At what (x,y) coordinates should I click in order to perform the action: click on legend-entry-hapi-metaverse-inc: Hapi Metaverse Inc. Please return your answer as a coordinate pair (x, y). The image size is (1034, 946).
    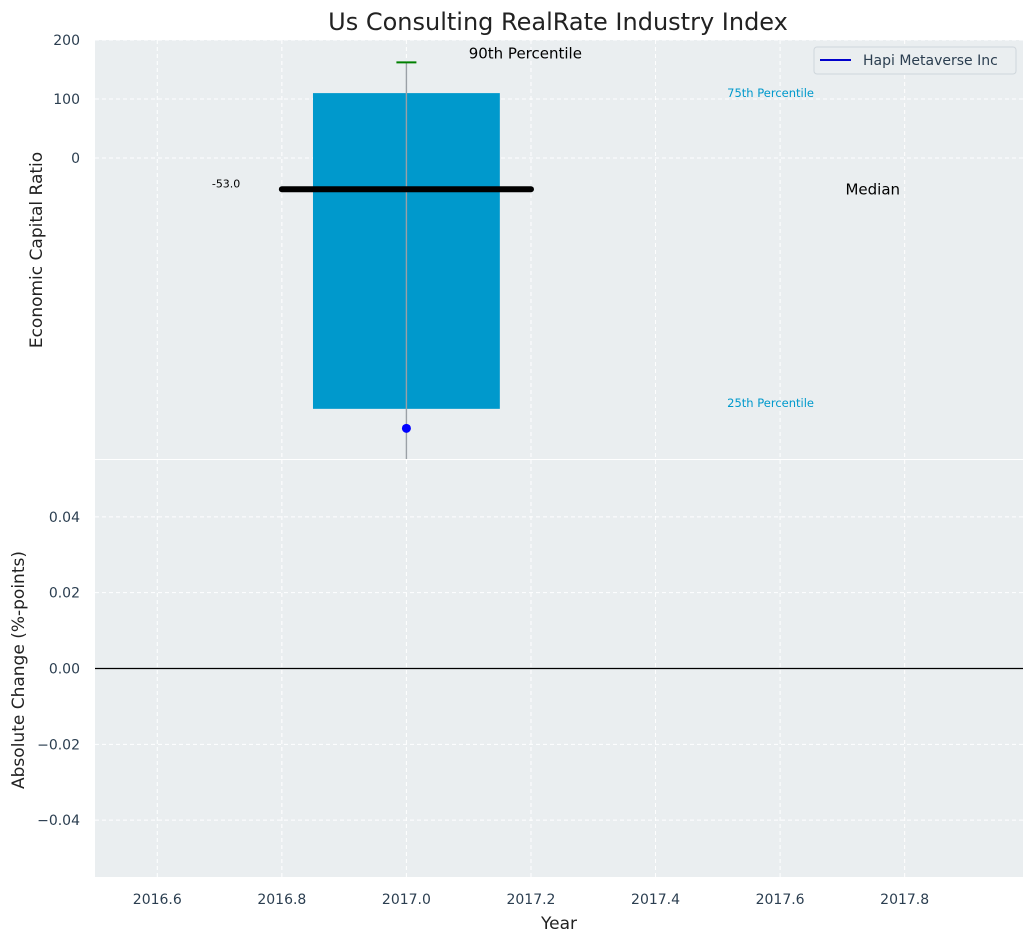
    Looking at the image, I should click on (930, 61).